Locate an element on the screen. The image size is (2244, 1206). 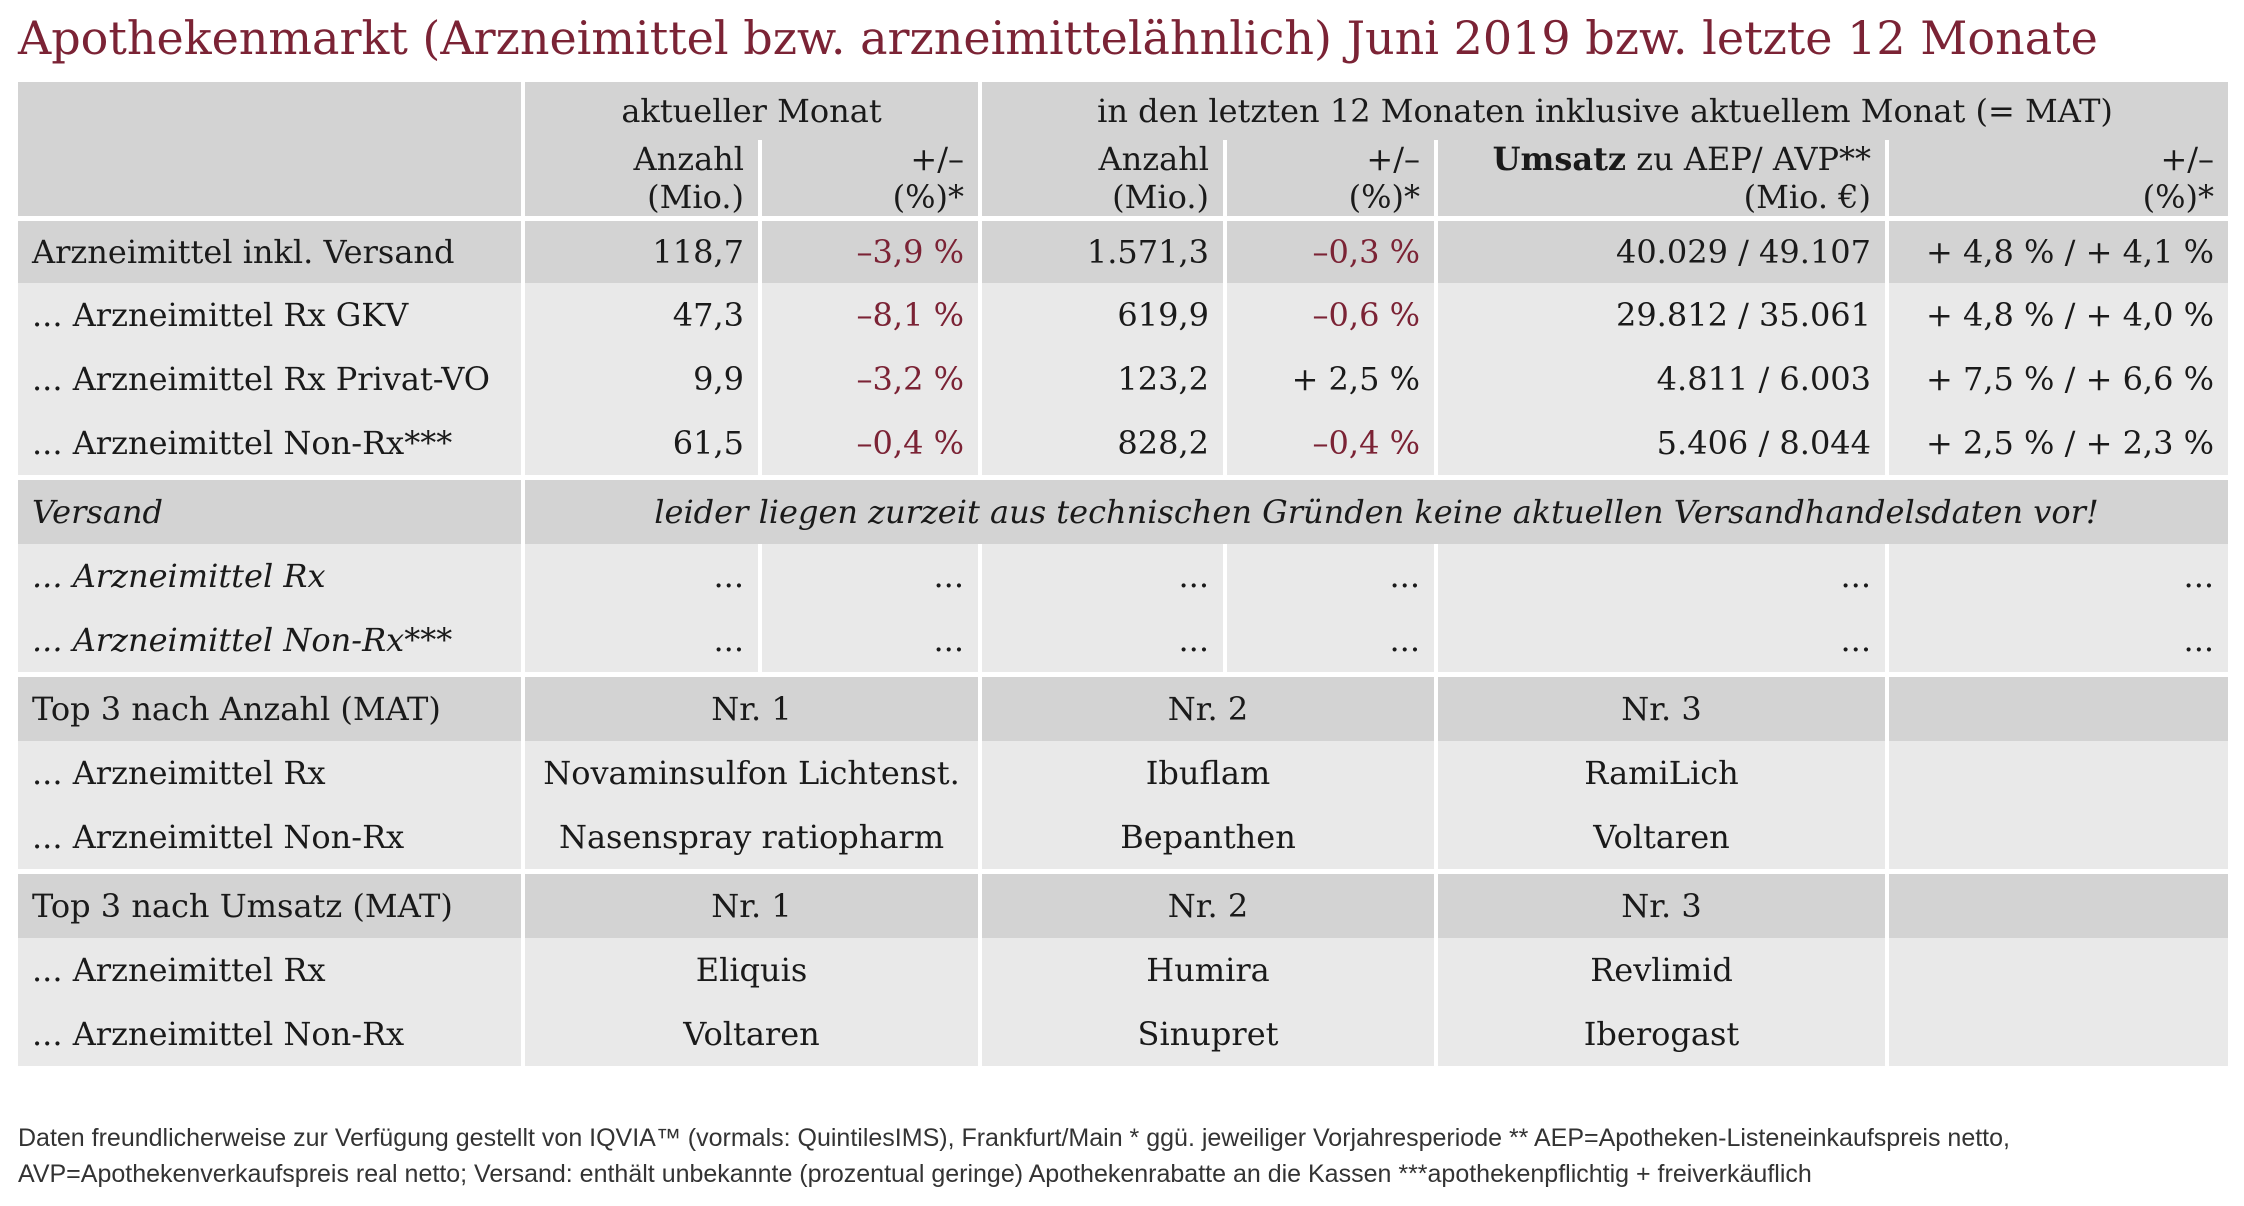
header-unit-mio-month: (Mio.) is located at coordinates (640, 198).